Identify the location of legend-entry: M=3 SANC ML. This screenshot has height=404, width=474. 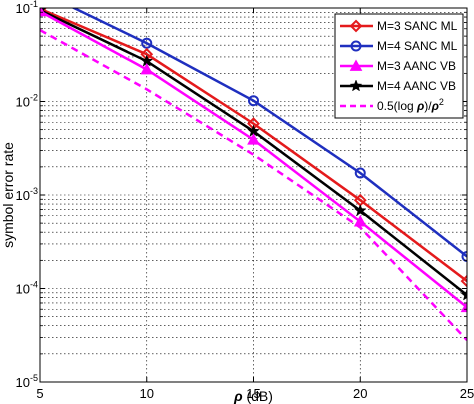
(399, 26).